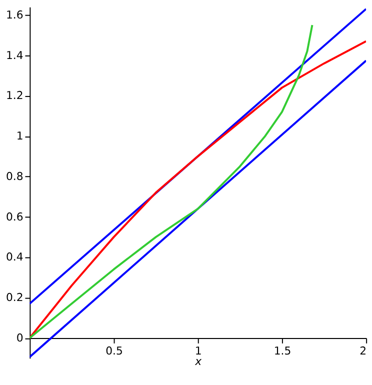 The image size is (372, 385). What do you see at coordinates (15, 176) in the screenshot?
I see `y-tick-label: 0.8` at bounding box center [15, 176].